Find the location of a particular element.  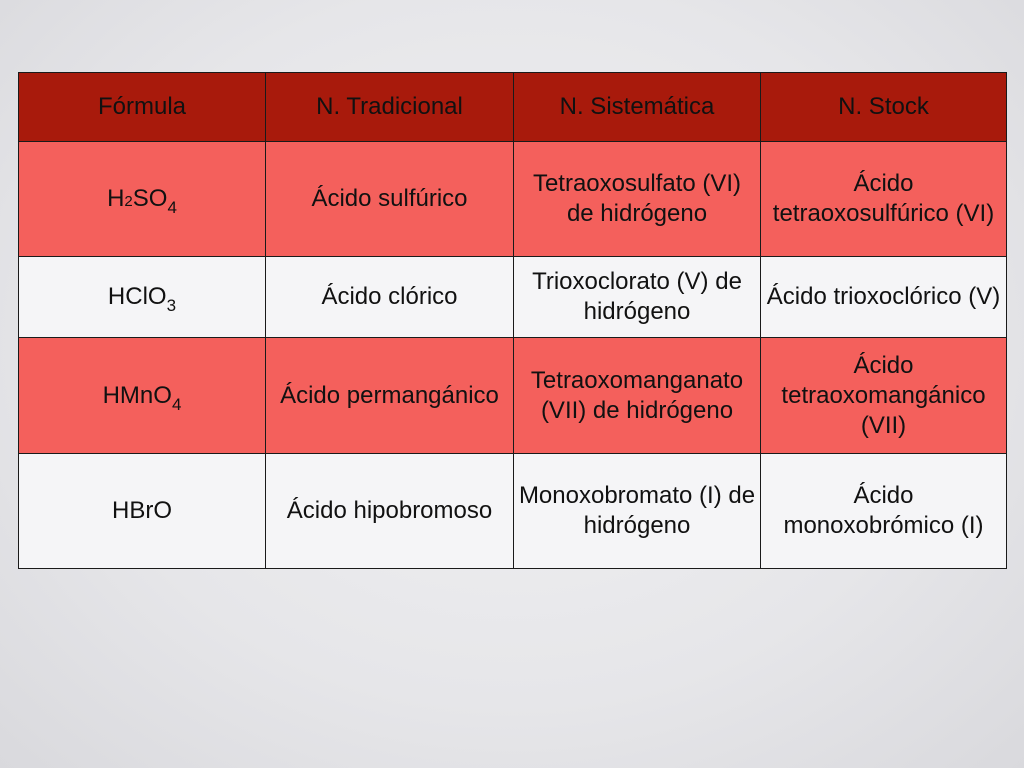

formula-text: HMnO4 is located at coordinates (142, 397).